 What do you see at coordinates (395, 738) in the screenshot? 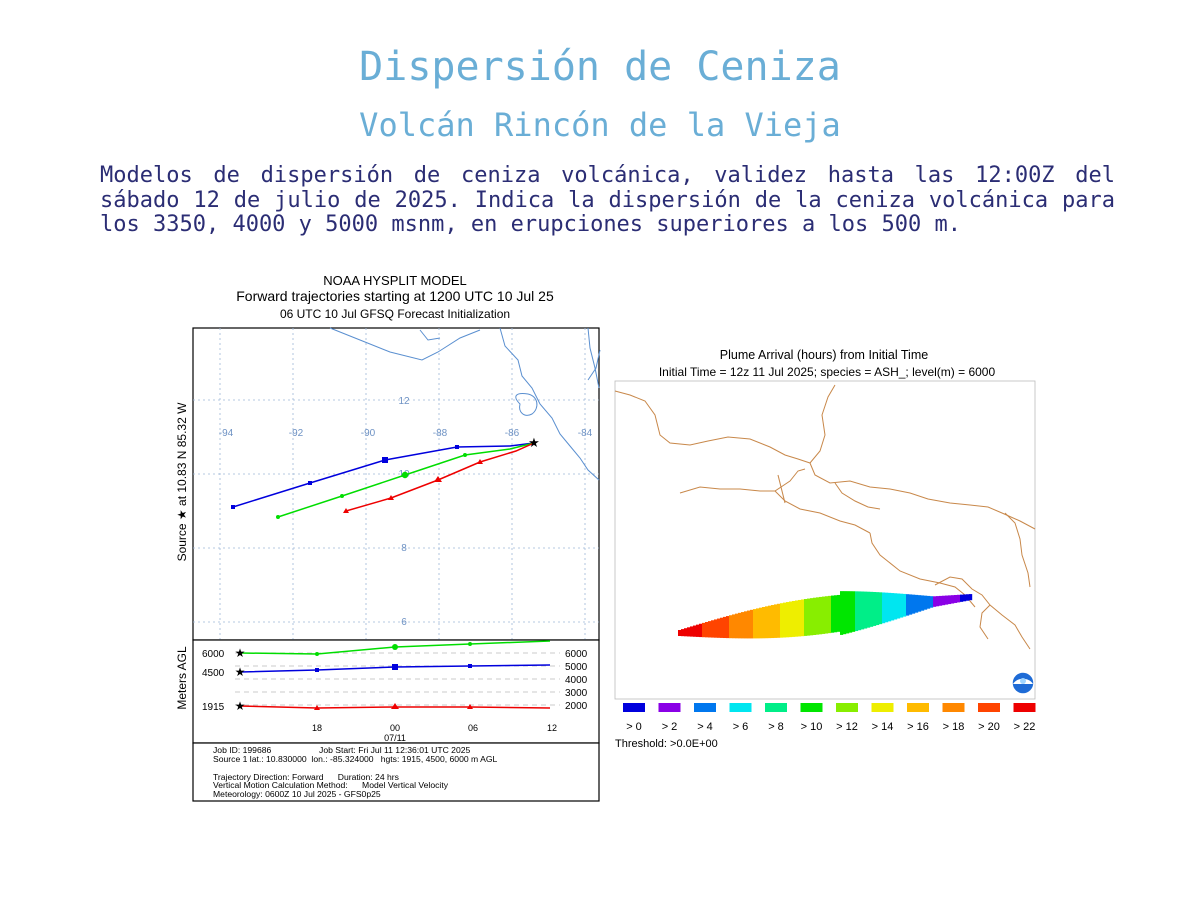
I see `date-label: 07/11` at bounding box center [395, 738].